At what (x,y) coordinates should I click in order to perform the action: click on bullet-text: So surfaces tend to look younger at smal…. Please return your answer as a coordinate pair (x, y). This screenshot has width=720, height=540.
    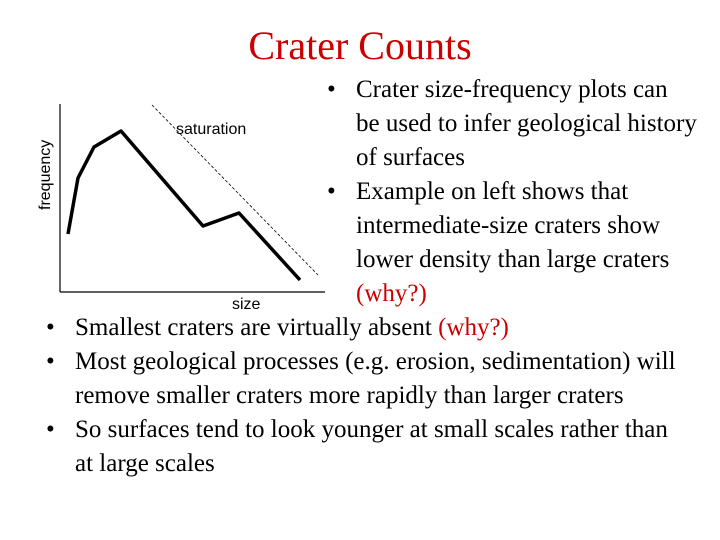
    Looking at the image, I should click on (371, 446).